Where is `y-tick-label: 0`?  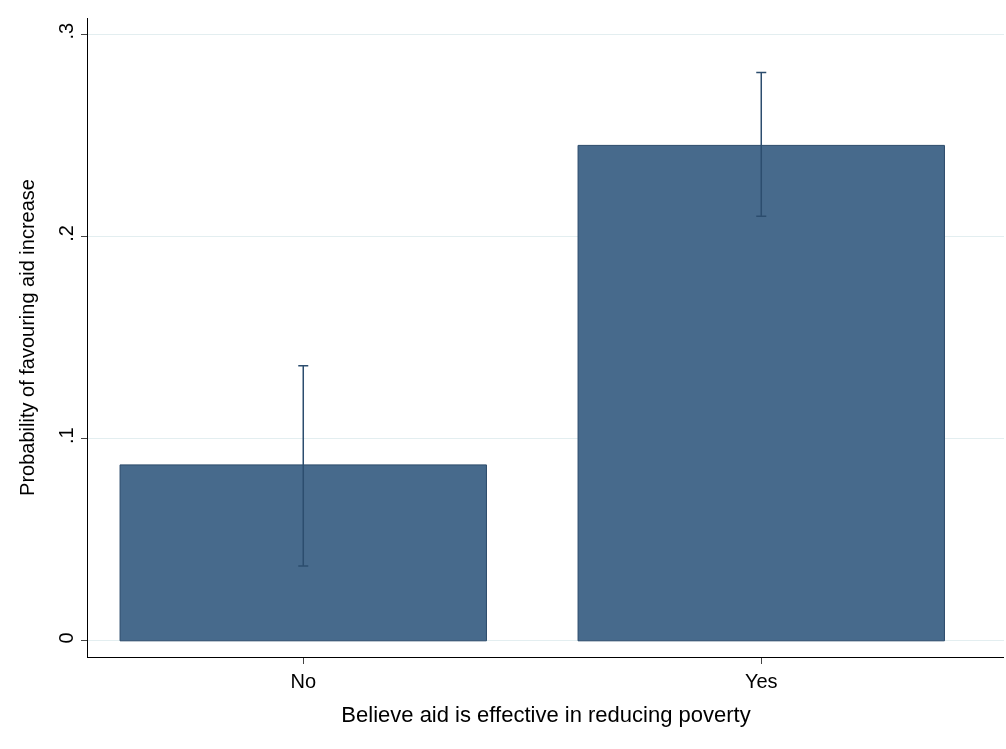 y-tick-label: 0 is located at coordinates (66, 638).